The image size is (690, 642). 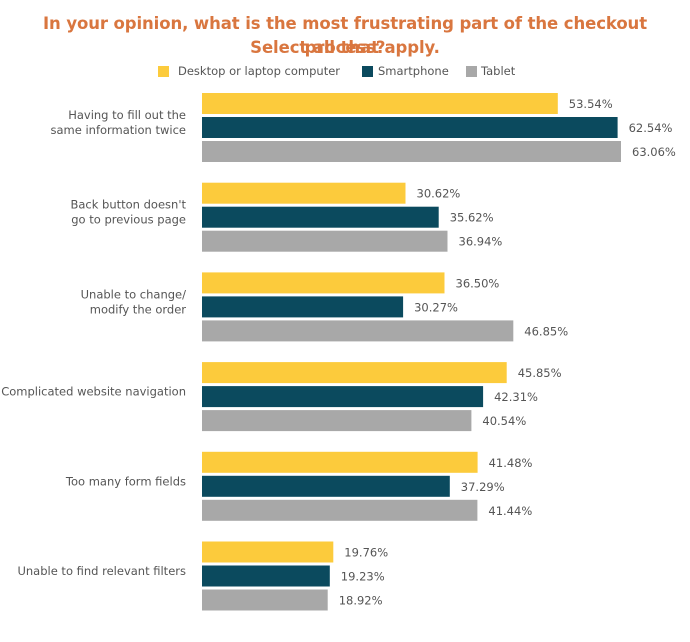 What do you see at coordinates (436, 307) in the screenshot?
I see `value-label: 30.27%` at bounding box center [436, 307].